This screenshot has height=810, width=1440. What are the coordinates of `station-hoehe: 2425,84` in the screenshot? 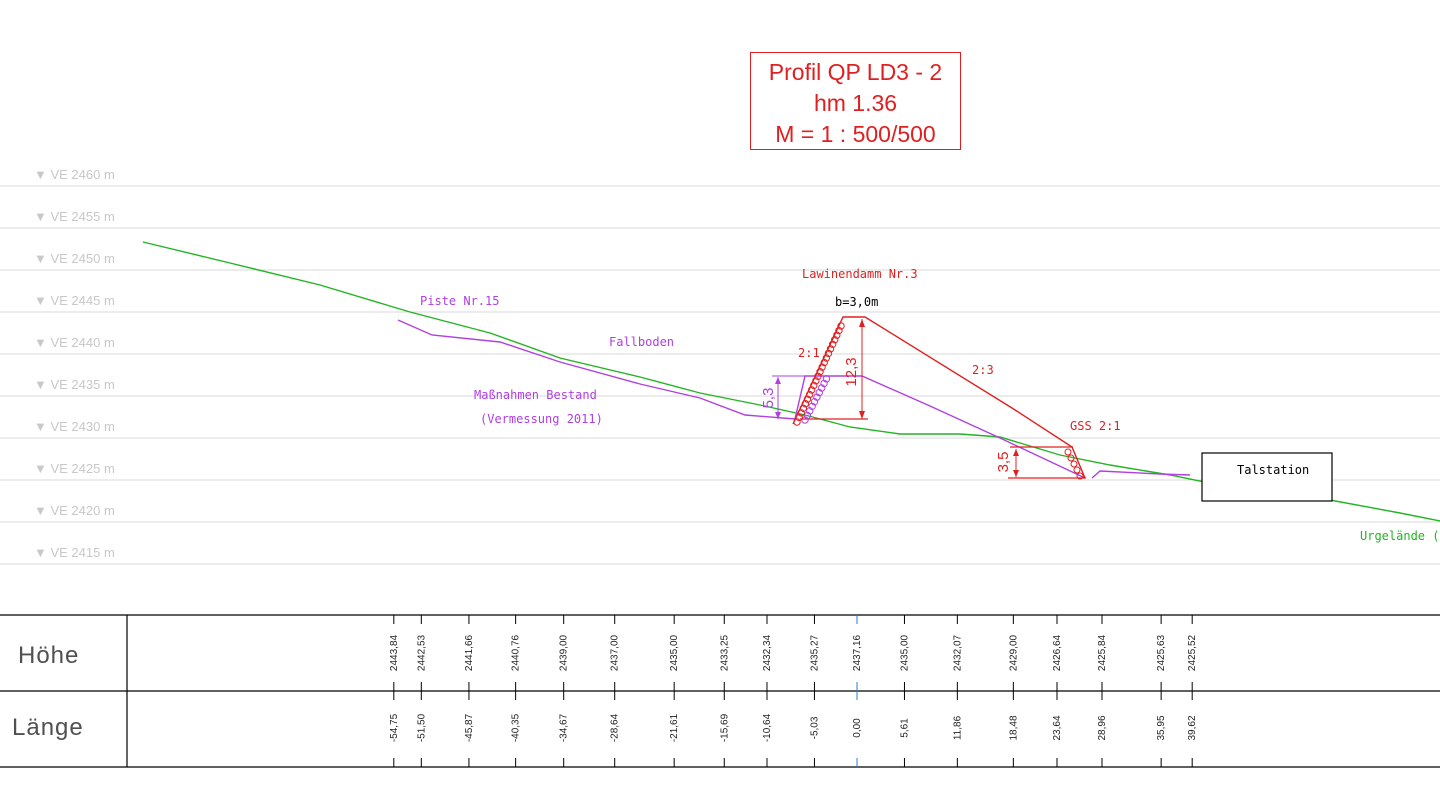 It's located at (1102, 652).